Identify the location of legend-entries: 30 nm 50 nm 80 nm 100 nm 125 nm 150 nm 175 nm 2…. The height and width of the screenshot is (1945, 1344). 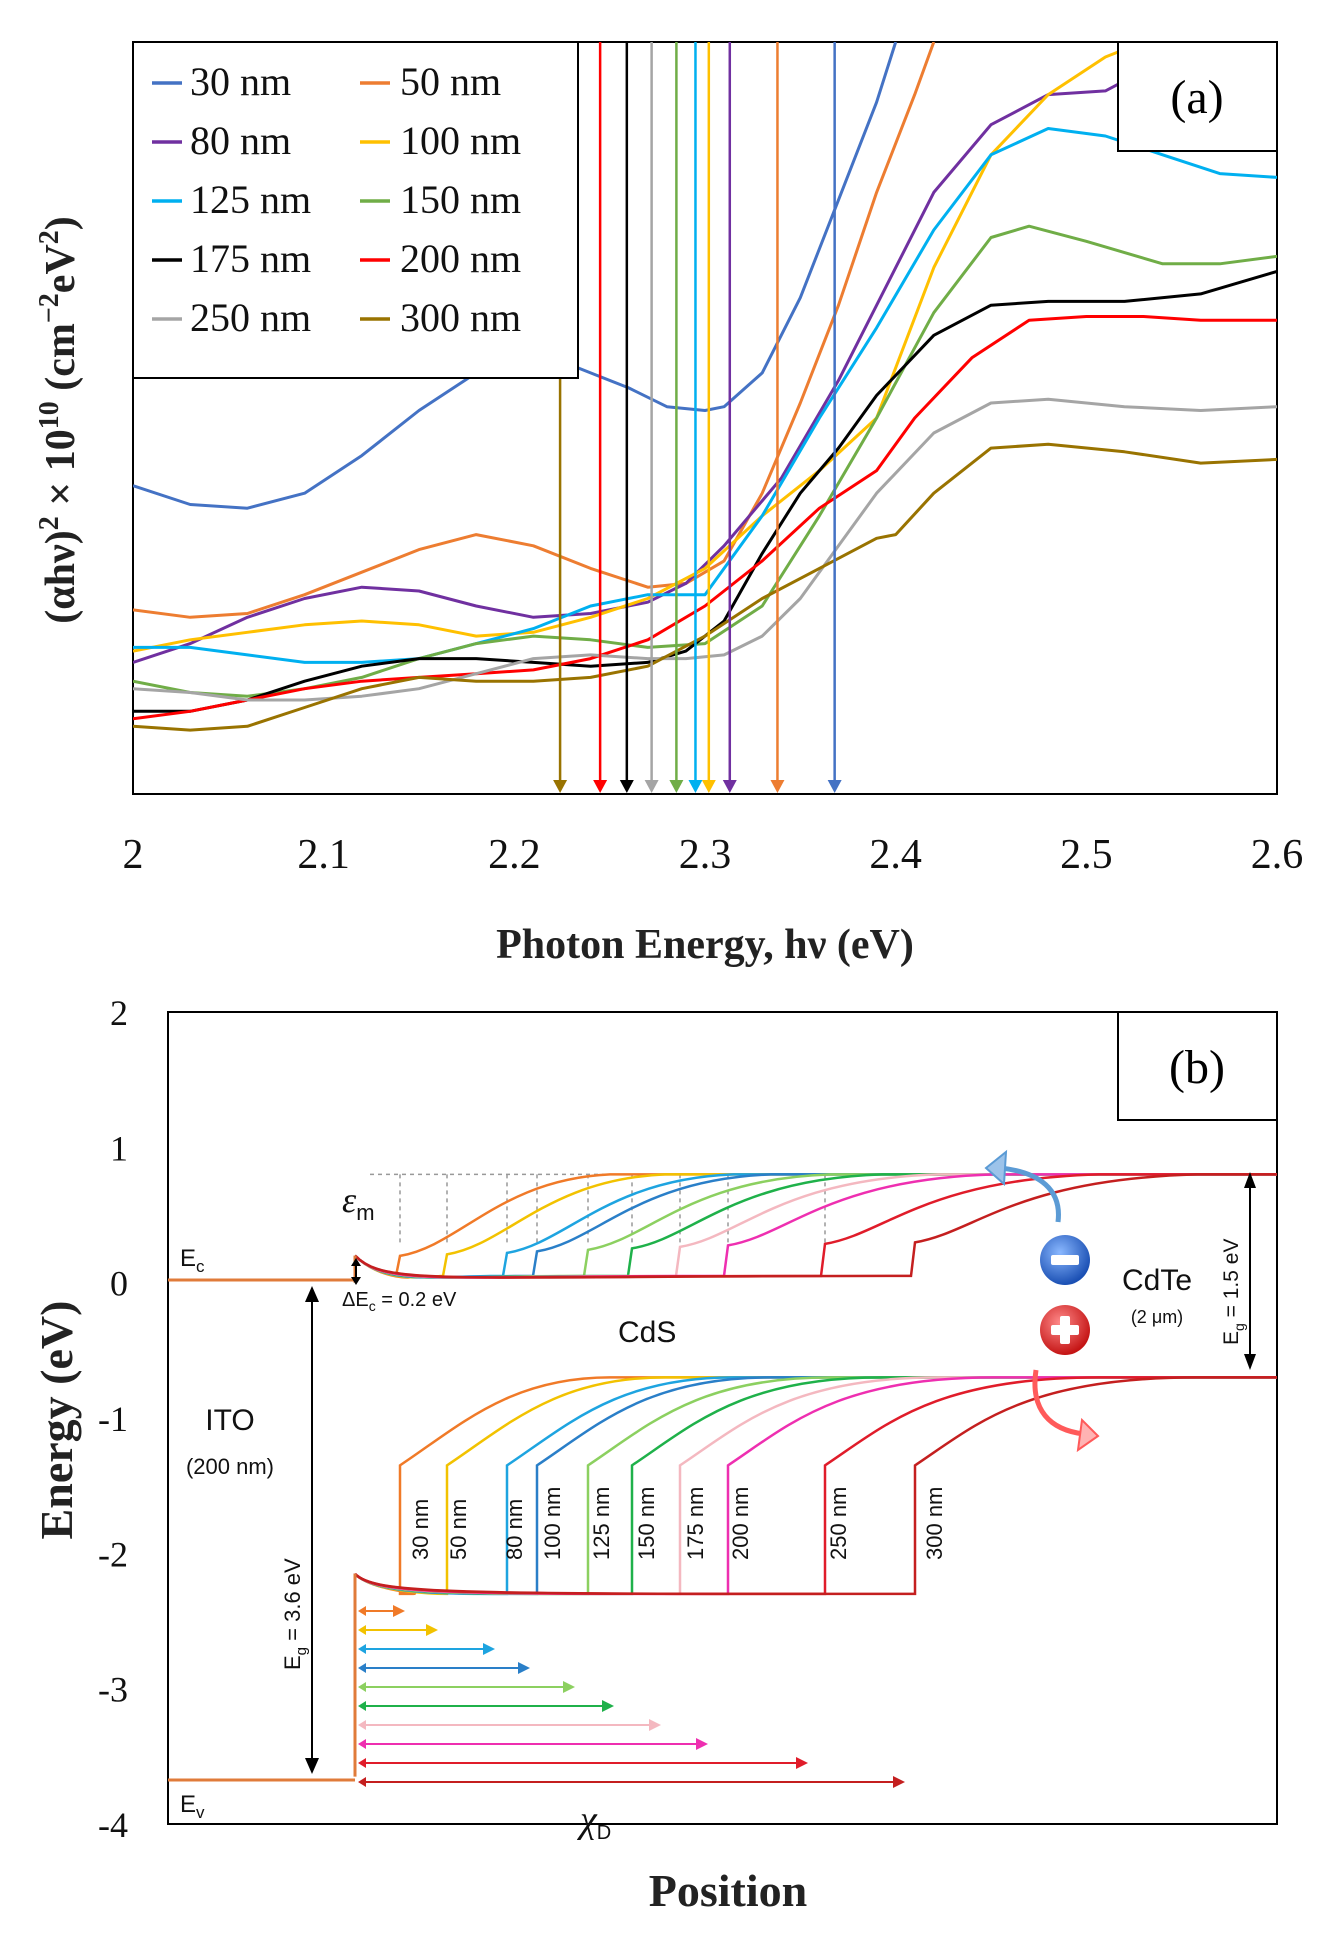
(336, 199).